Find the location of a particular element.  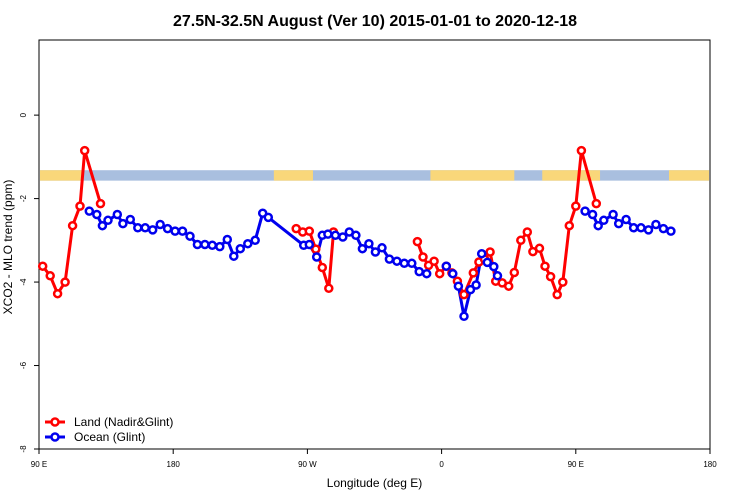

x-tick-label-0: 90 E is located at coordinates (39, 464).